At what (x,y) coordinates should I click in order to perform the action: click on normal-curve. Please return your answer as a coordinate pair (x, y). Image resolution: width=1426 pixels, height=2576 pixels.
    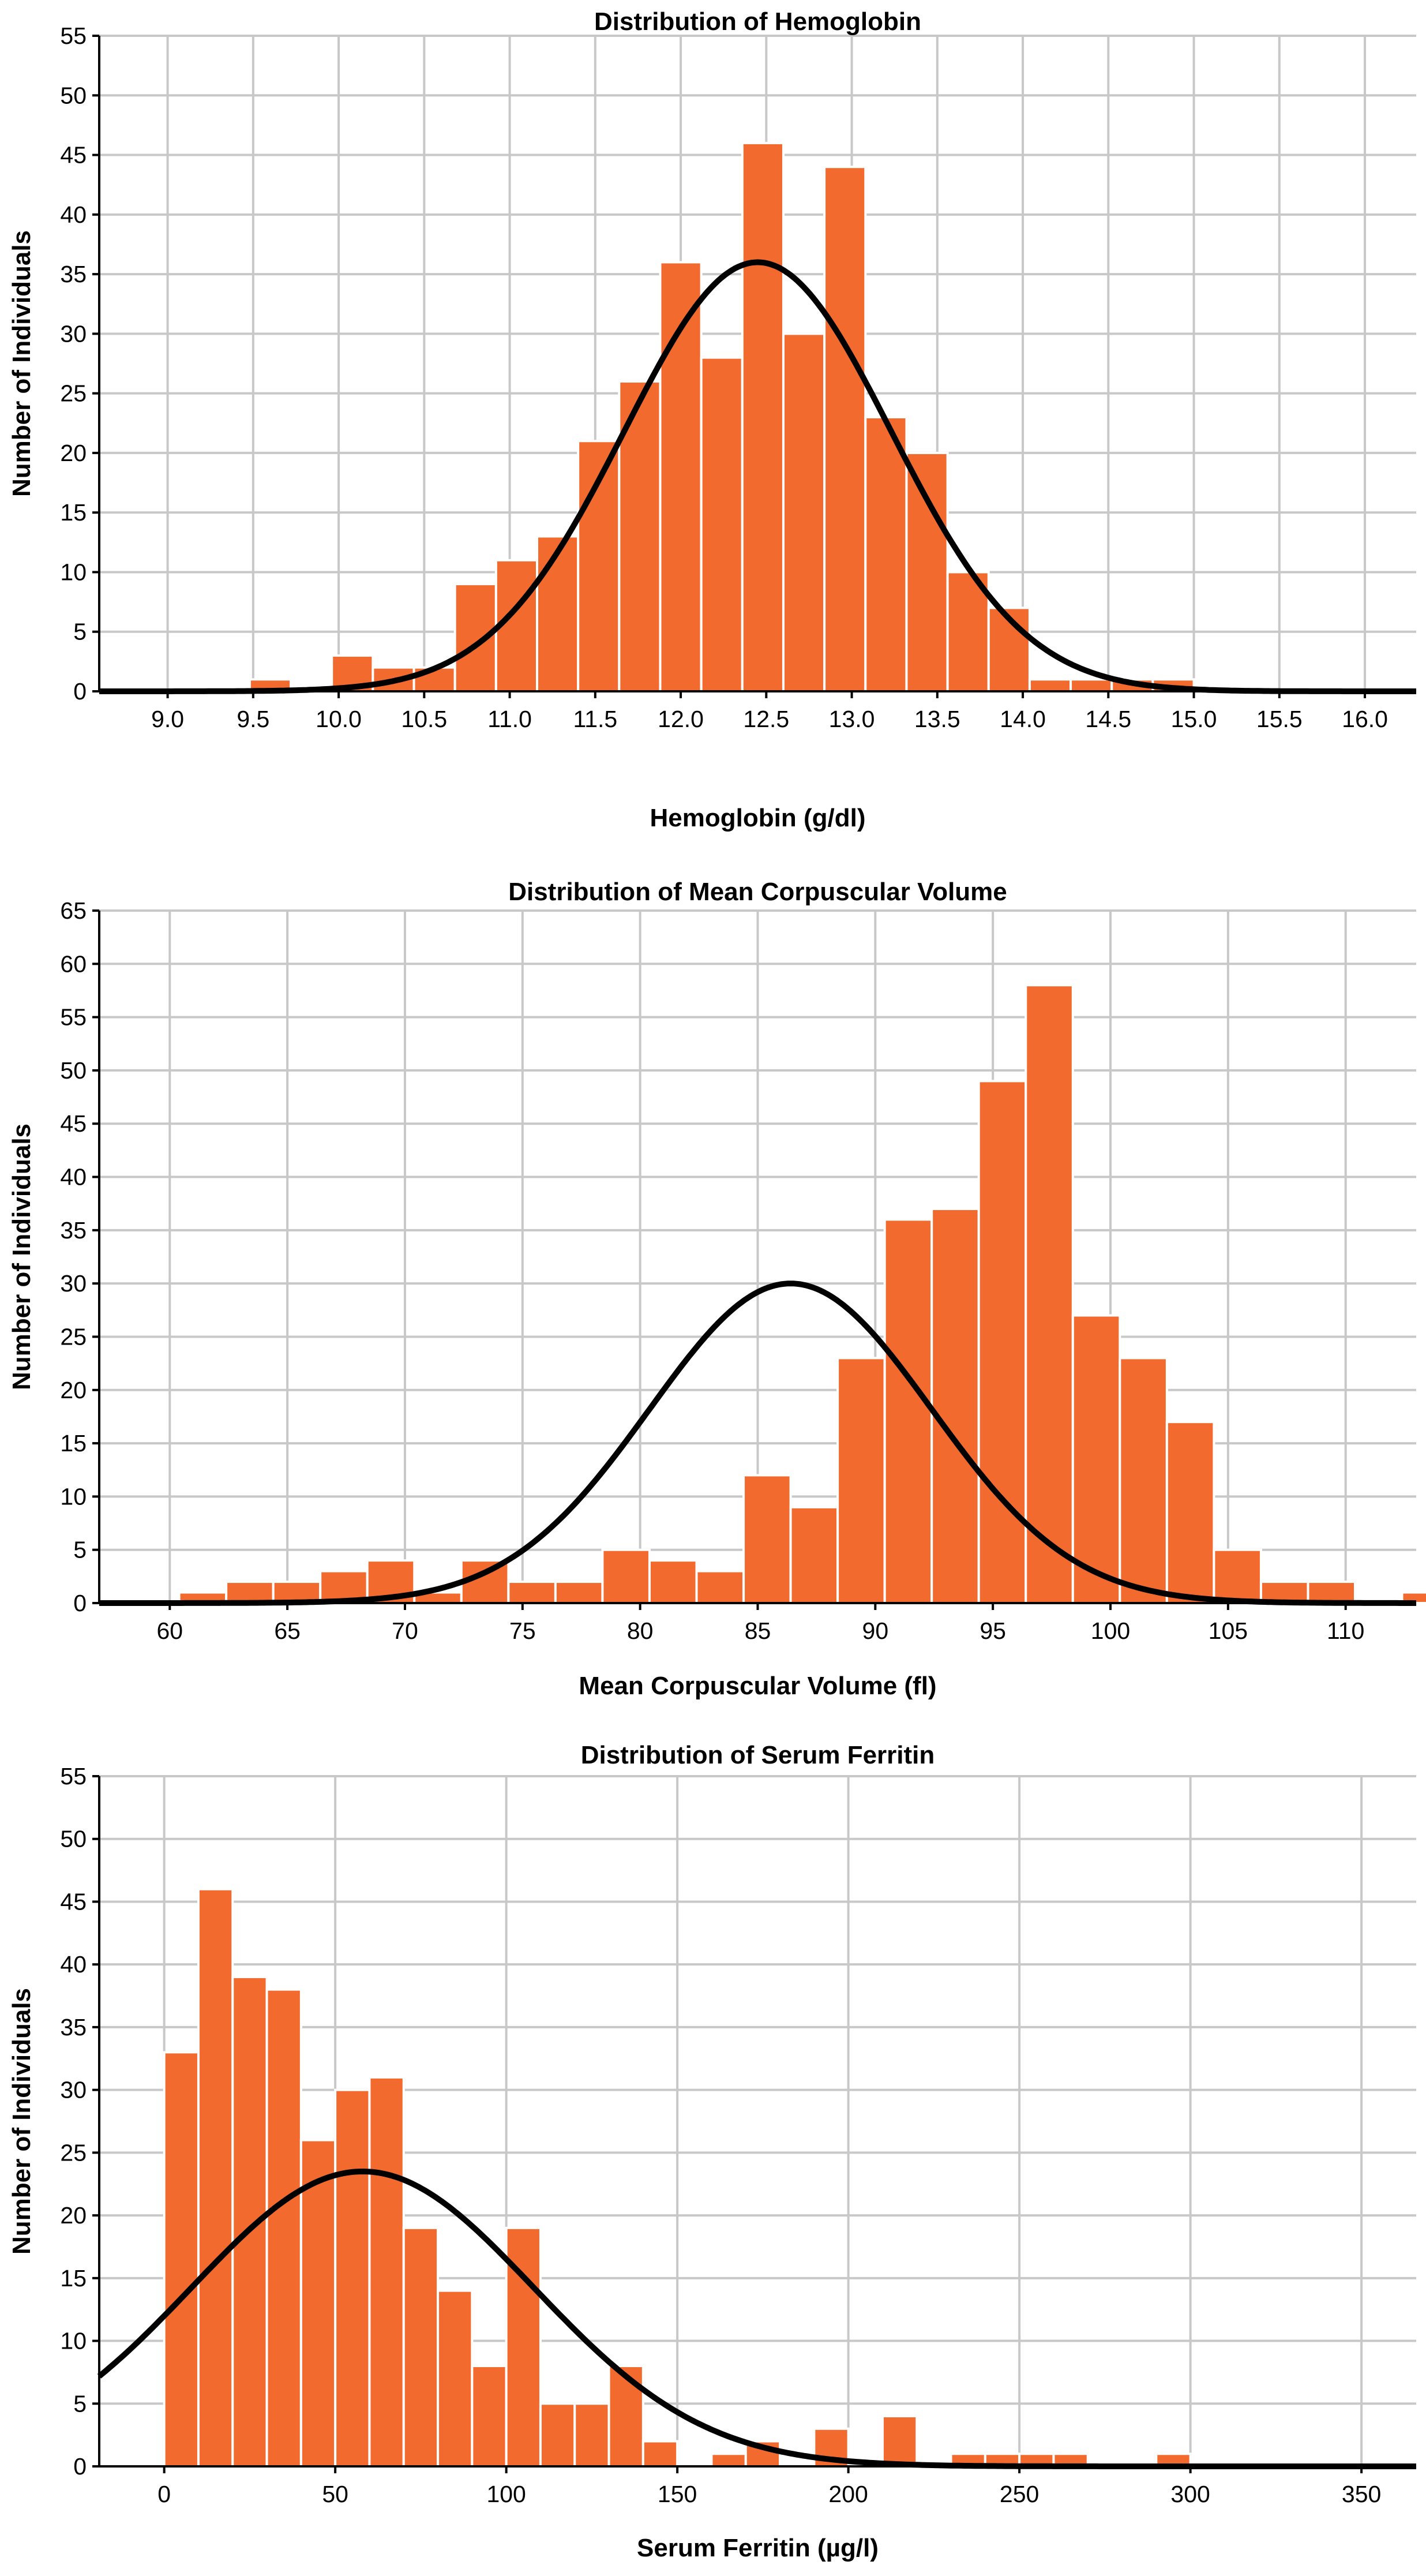
    Looking at the image, I should click on (757, 1443).